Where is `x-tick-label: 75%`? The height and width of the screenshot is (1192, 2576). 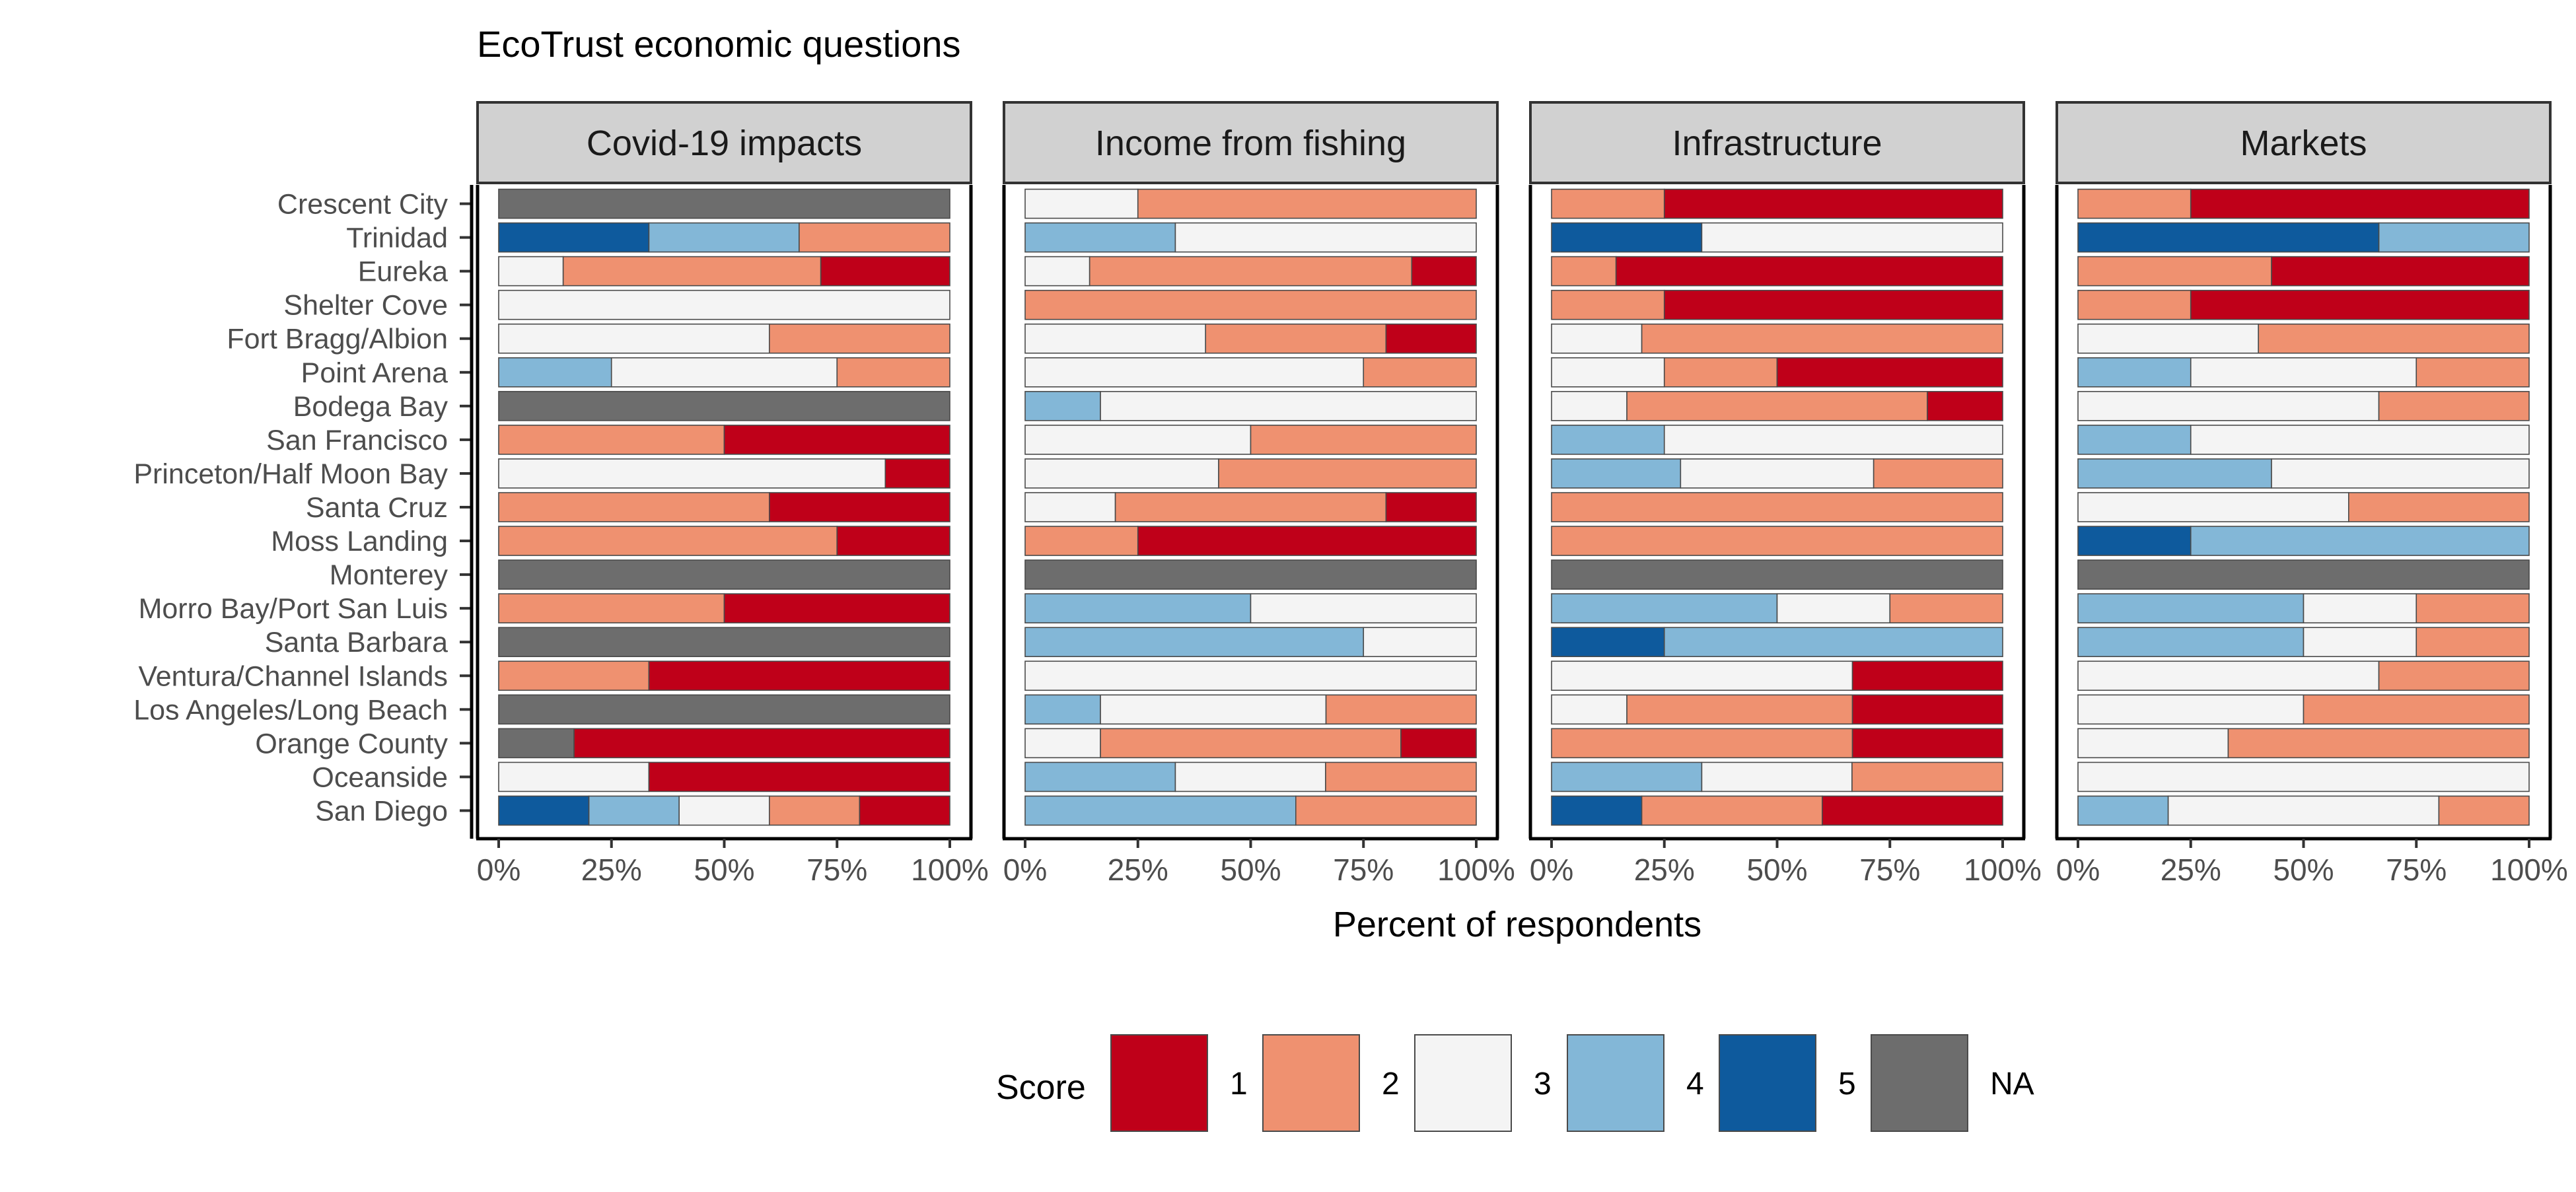
x-tick-label: 75% is located at coordinates (836, 870).